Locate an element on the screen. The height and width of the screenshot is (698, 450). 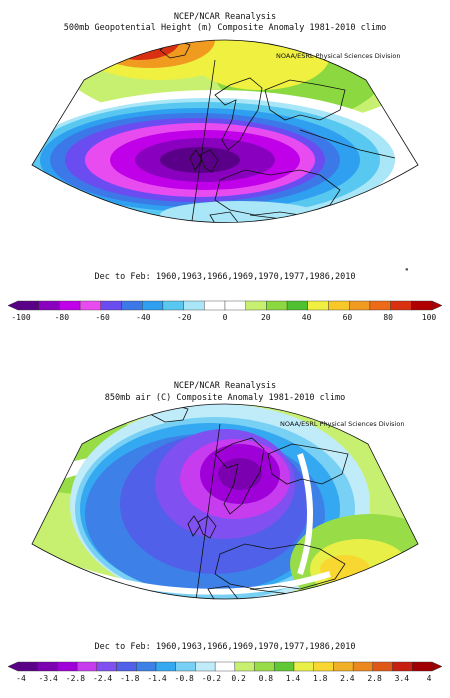
colorbar-tick-label: 2.4 is located at coordinates (347, 678).